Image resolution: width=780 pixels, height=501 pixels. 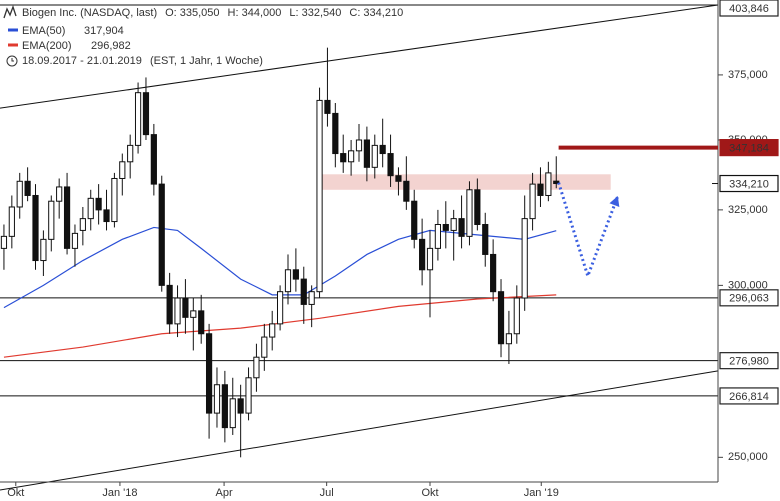 What do you see at coordinates (104, 31) in the screenshot?
I see `legend-value: 317,904` at bounding box center [104, 31].